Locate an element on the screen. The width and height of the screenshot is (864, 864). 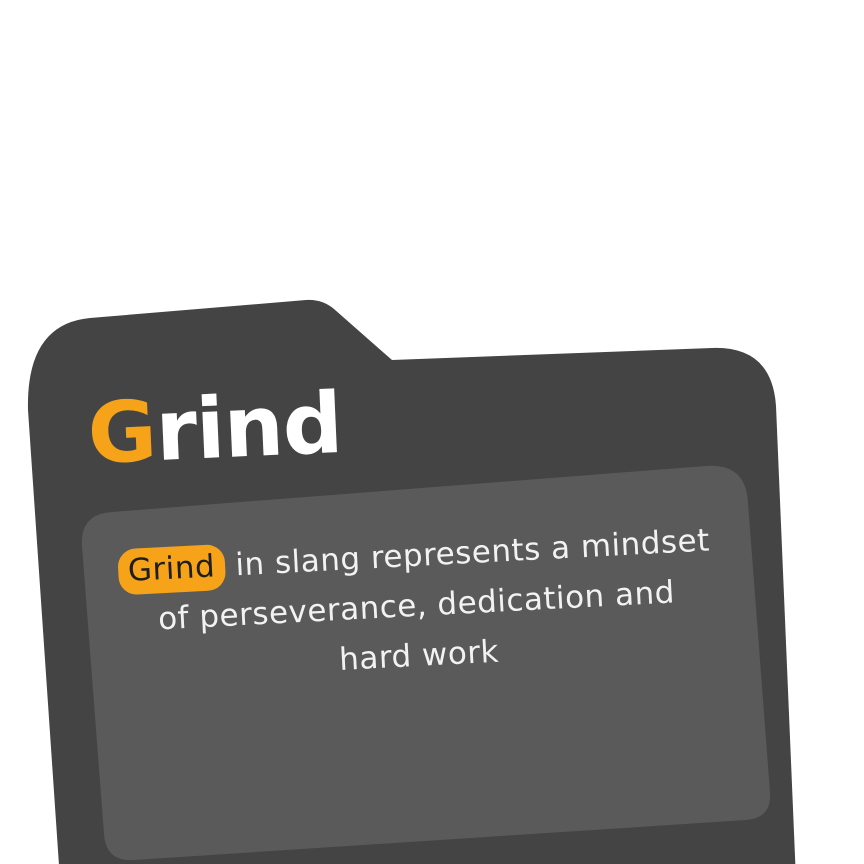
title-rest: rind is located at coordinates (248, 426).